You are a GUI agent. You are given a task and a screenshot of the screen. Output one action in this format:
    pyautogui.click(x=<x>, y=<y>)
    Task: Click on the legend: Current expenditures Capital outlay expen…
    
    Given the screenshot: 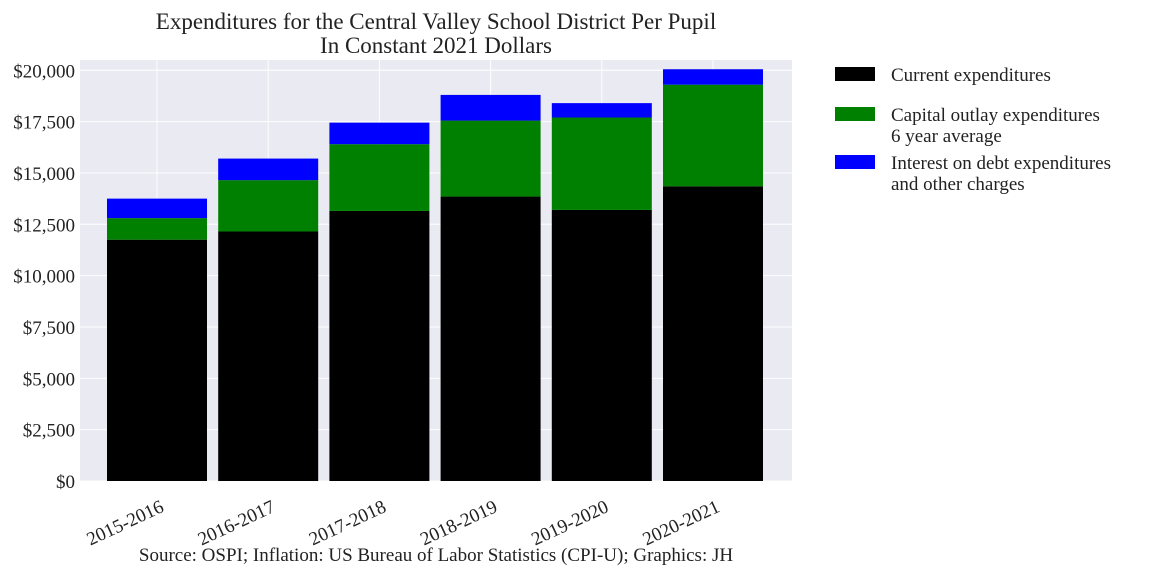 What is the action you would take?
    pyautogui.click(x=973, y=130)
    